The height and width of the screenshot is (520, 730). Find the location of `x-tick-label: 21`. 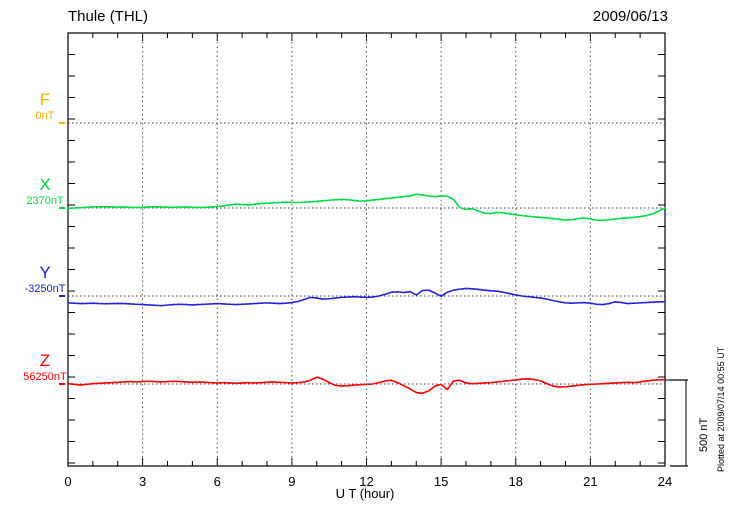

x-tick-label: 21 is located at coordinates (590, 481).